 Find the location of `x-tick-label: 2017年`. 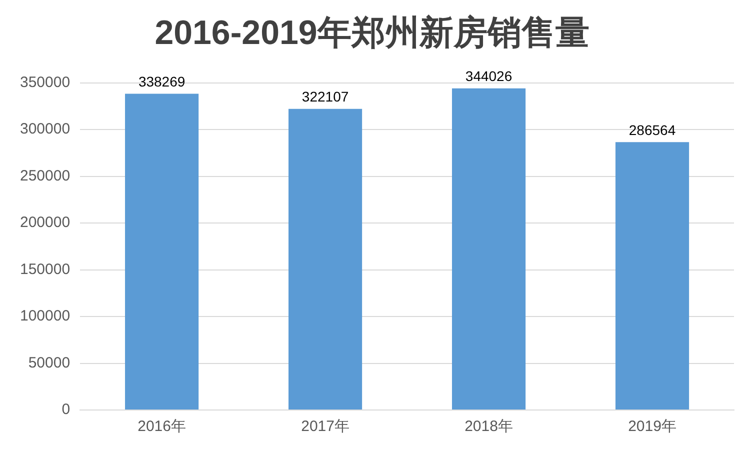

x-tick-label: 2017年 is located at coordinates (325, 427).